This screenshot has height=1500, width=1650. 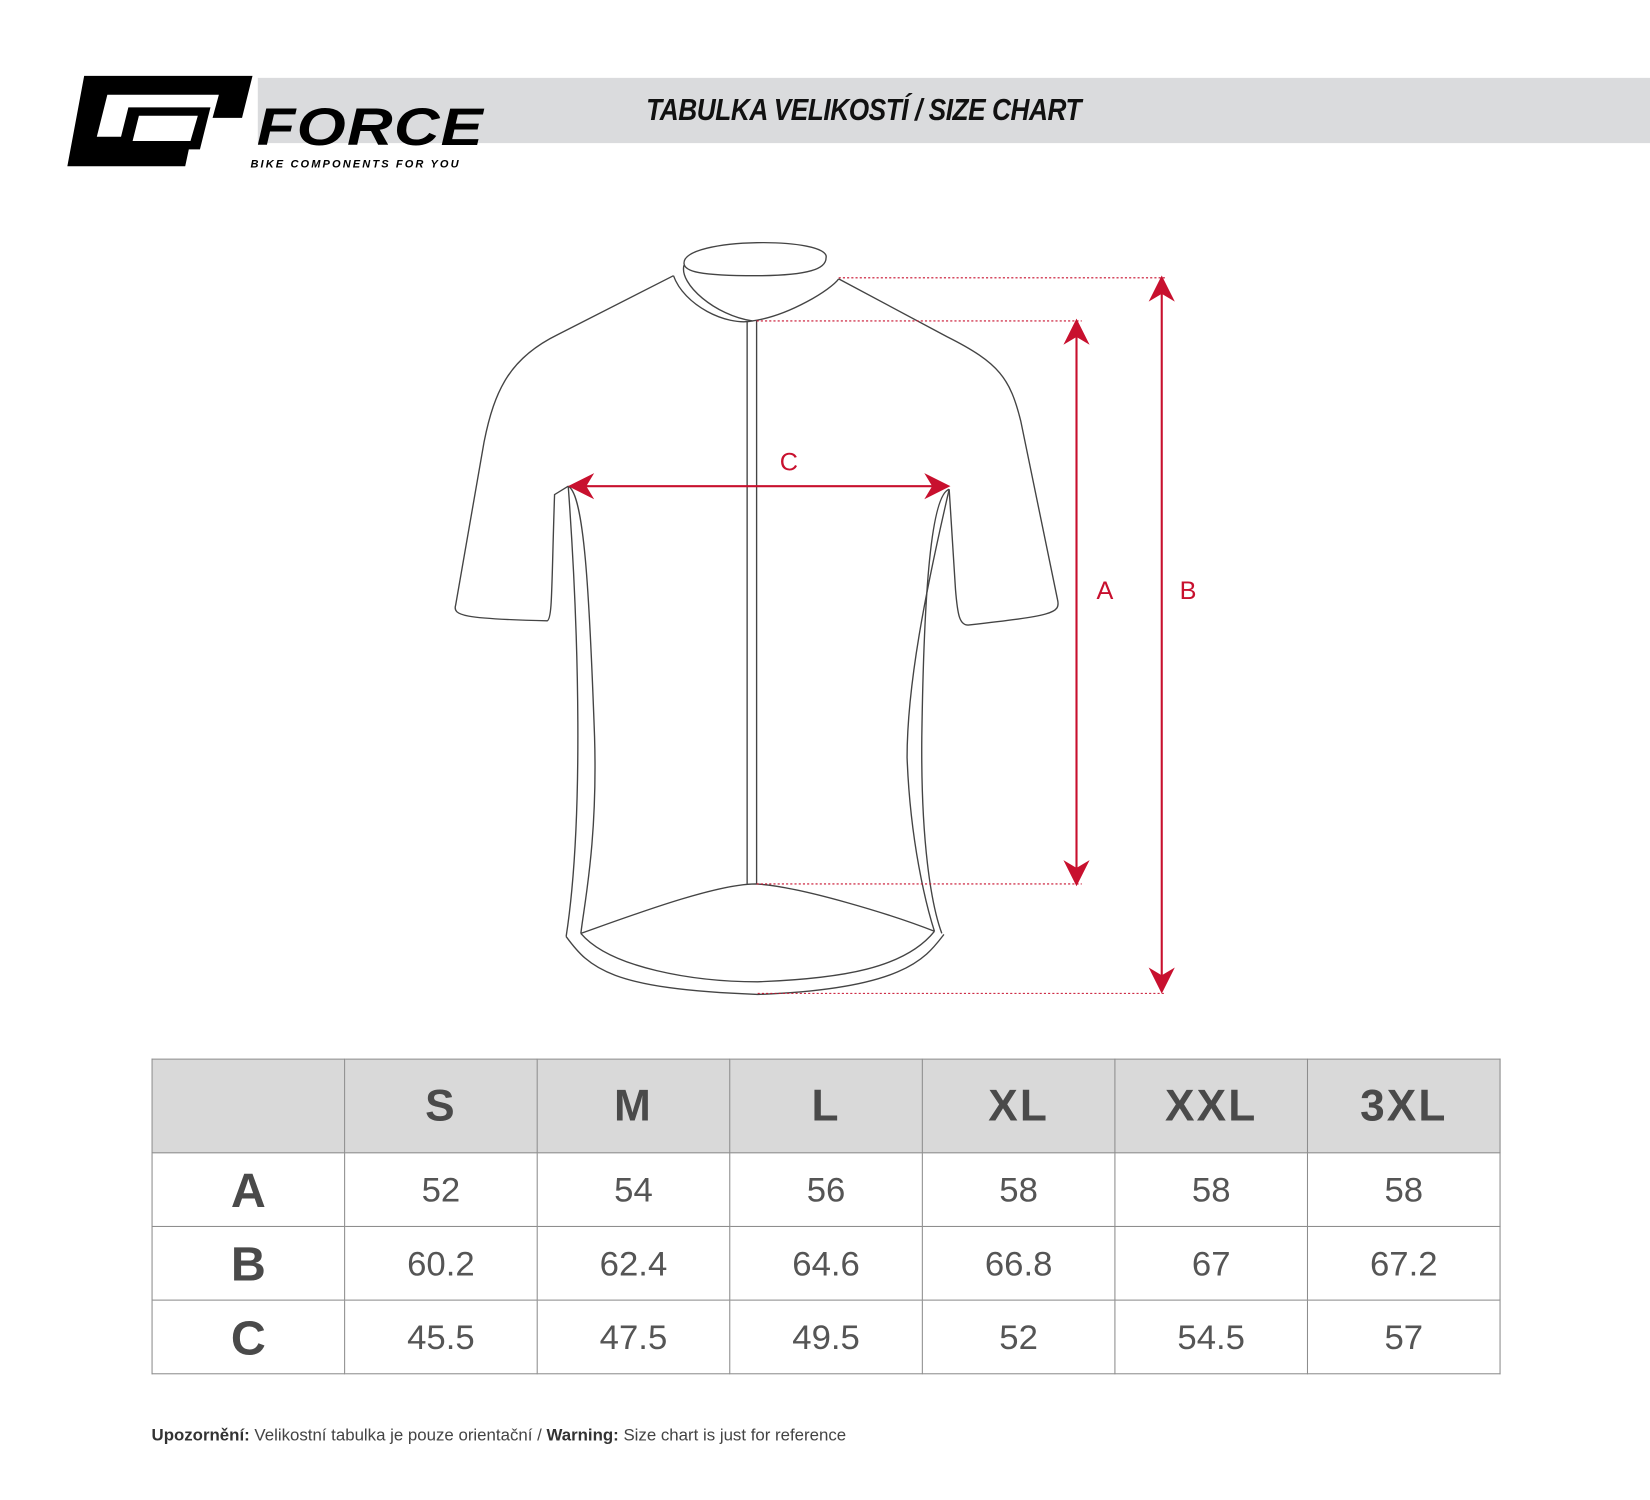 I want to click on row-label: B, so click(x=248, y=1263).